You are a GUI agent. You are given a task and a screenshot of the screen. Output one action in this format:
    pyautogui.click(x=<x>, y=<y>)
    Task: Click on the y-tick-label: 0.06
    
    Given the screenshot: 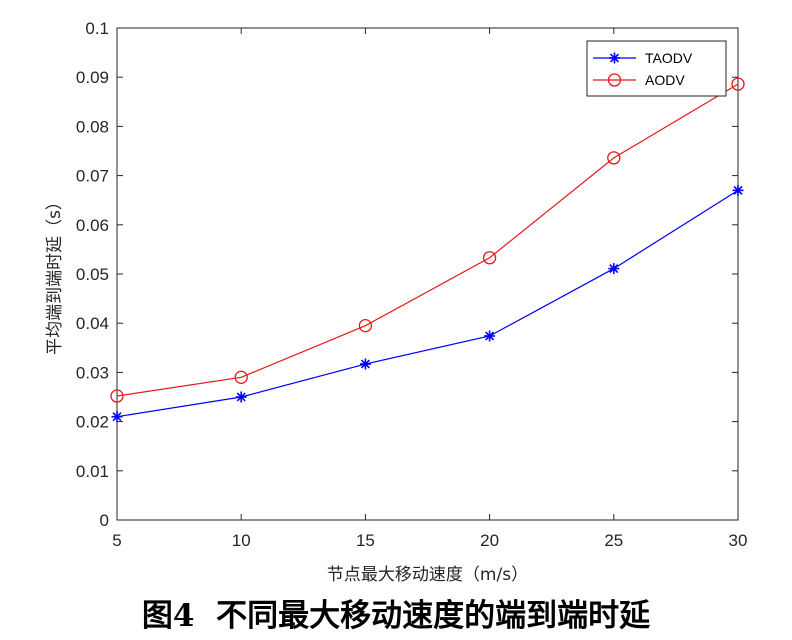 What is the action you would take?
    pyautogui.click(x=92, y=225)
    